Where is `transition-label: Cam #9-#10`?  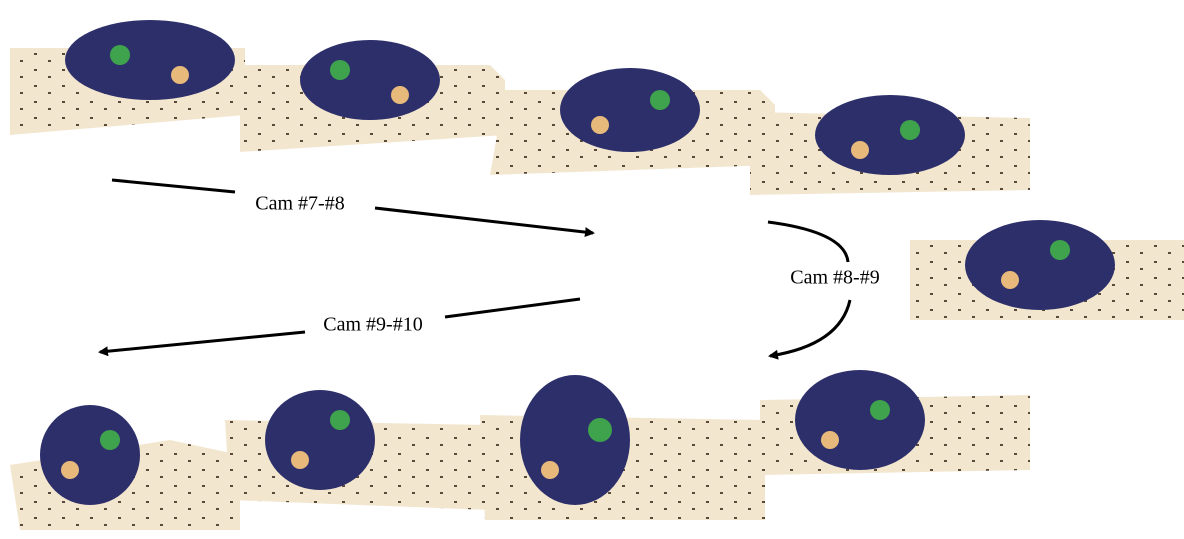 transition-label: Cam #9-#10 is located at coordinates (372, 325).